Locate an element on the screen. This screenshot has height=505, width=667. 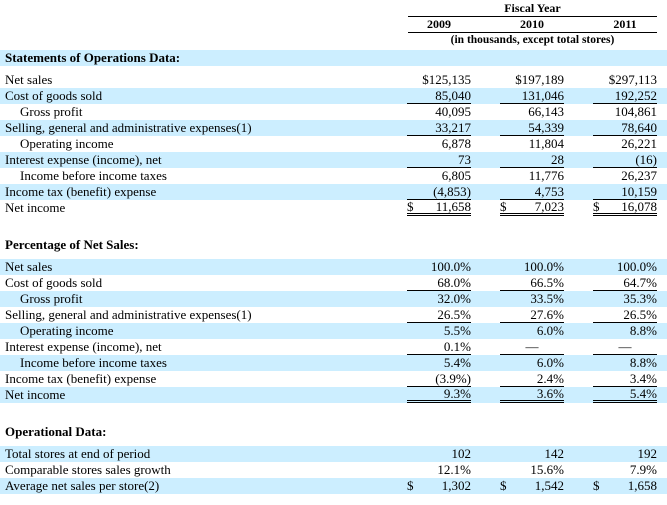
cell-value: 40,095 is located at coordinates (453, 111).